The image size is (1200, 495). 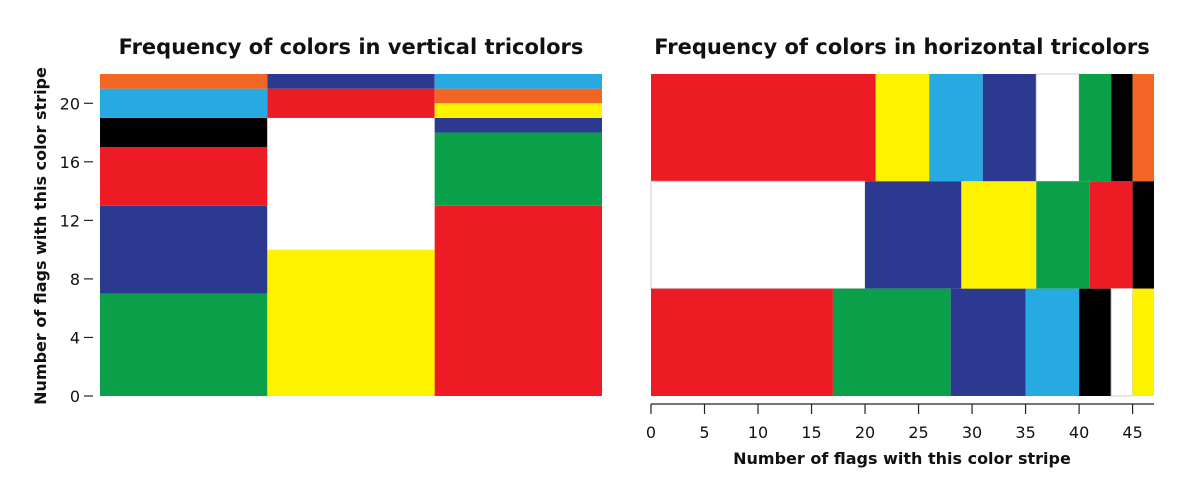 What do you see at coordinates (351, 103) in the screenshot?
I see `stripe-2-red-segment` at bounding box center [351, 103].